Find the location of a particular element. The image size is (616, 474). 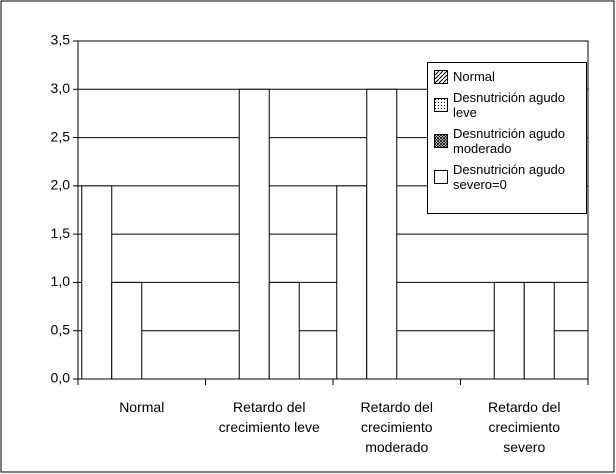

legend-label: Desnutrición agudo leve is located at coordinates (509, 105).